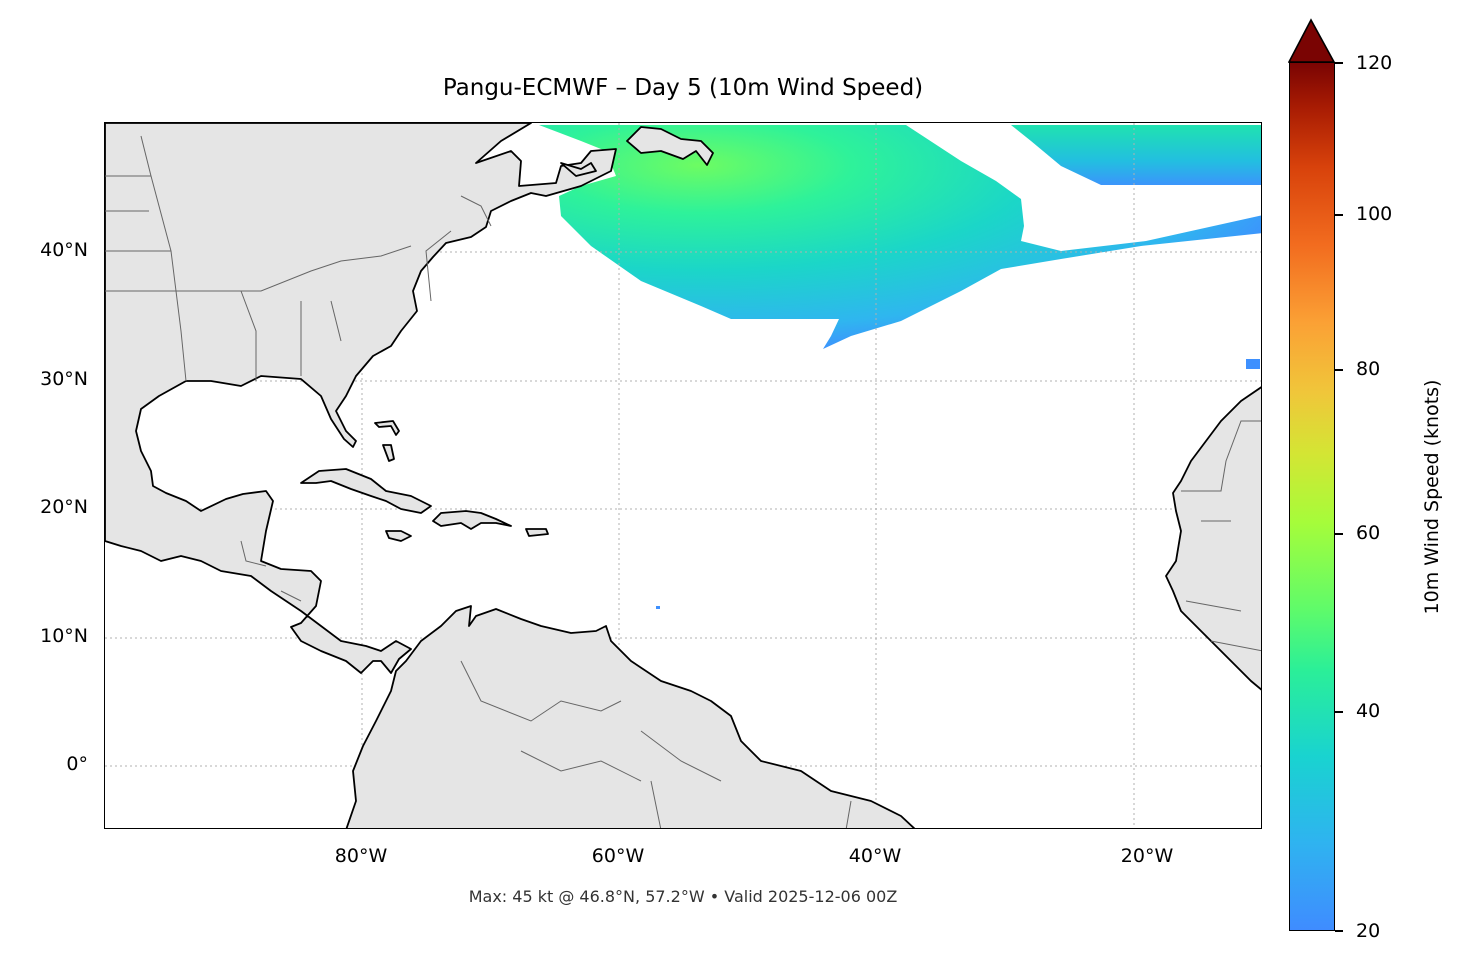  I want to click on y-tick-label-10n: 10°N, so click(64, 636).